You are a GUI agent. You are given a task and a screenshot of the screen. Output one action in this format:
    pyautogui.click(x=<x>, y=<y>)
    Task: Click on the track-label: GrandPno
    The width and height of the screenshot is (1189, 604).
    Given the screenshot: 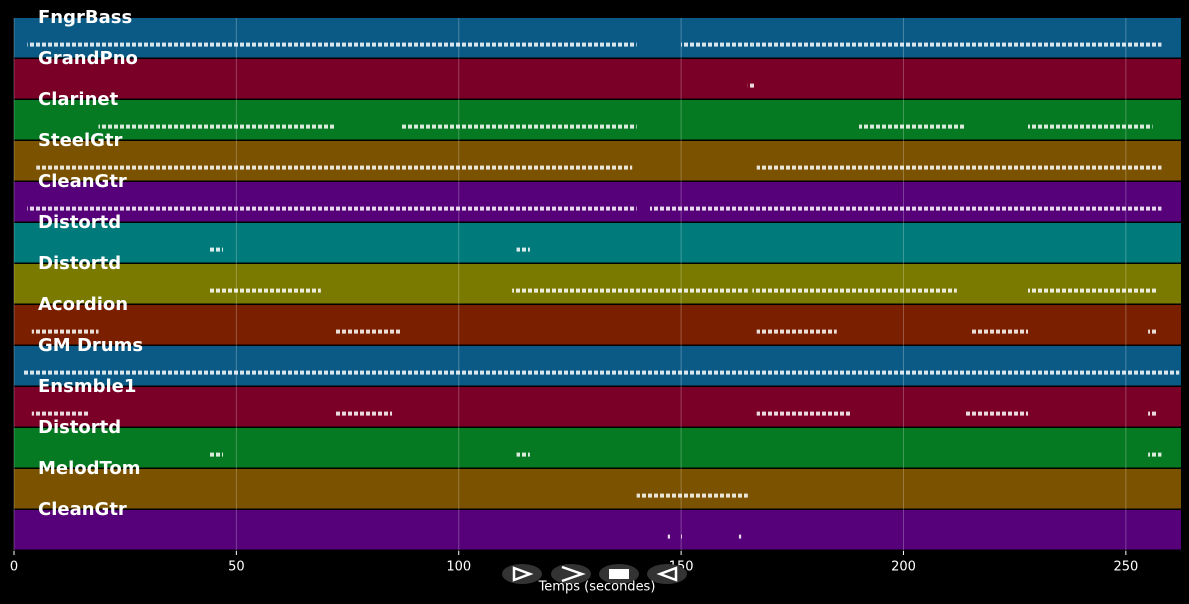 What is the action you would take?
    pyautogui.click(x=88, y=58)
    